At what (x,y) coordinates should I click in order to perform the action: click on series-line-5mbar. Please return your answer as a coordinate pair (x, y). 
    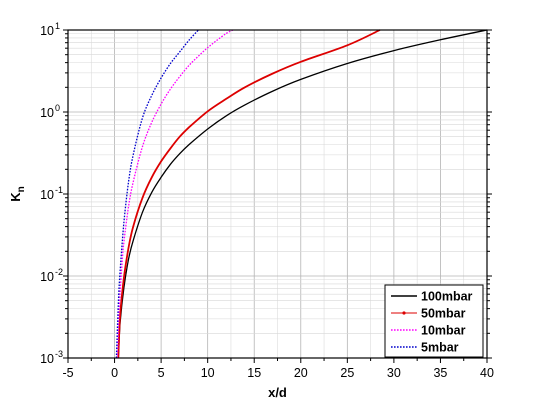
    Looking at the image, I should click on (157, 194).